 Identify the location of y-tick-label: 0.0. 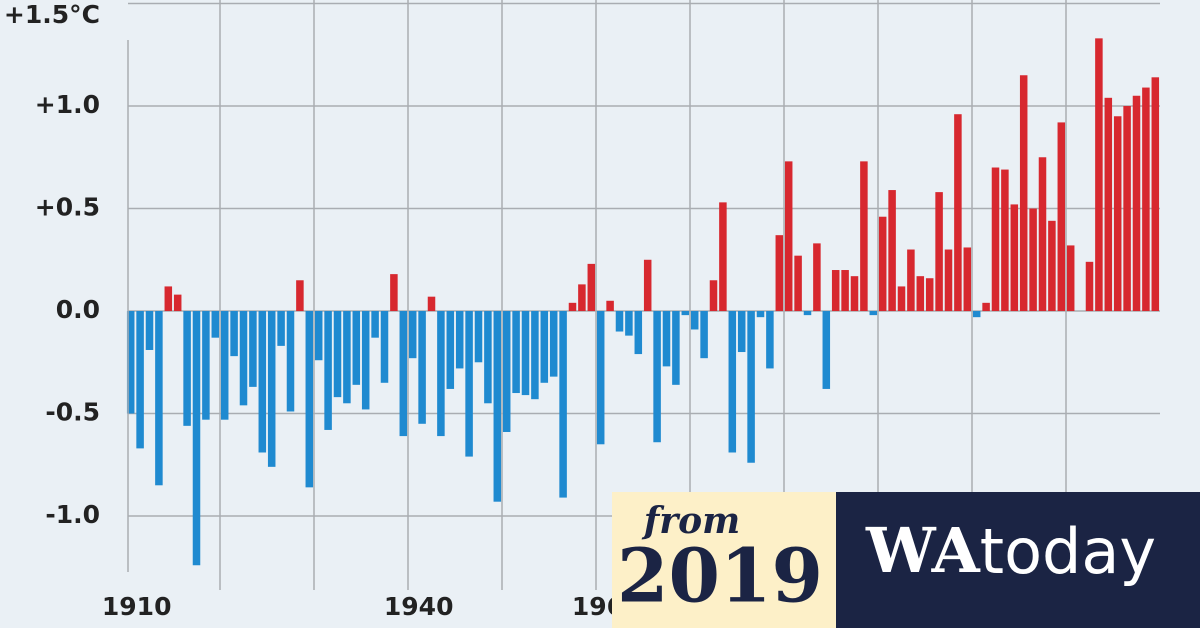
(78, 309).